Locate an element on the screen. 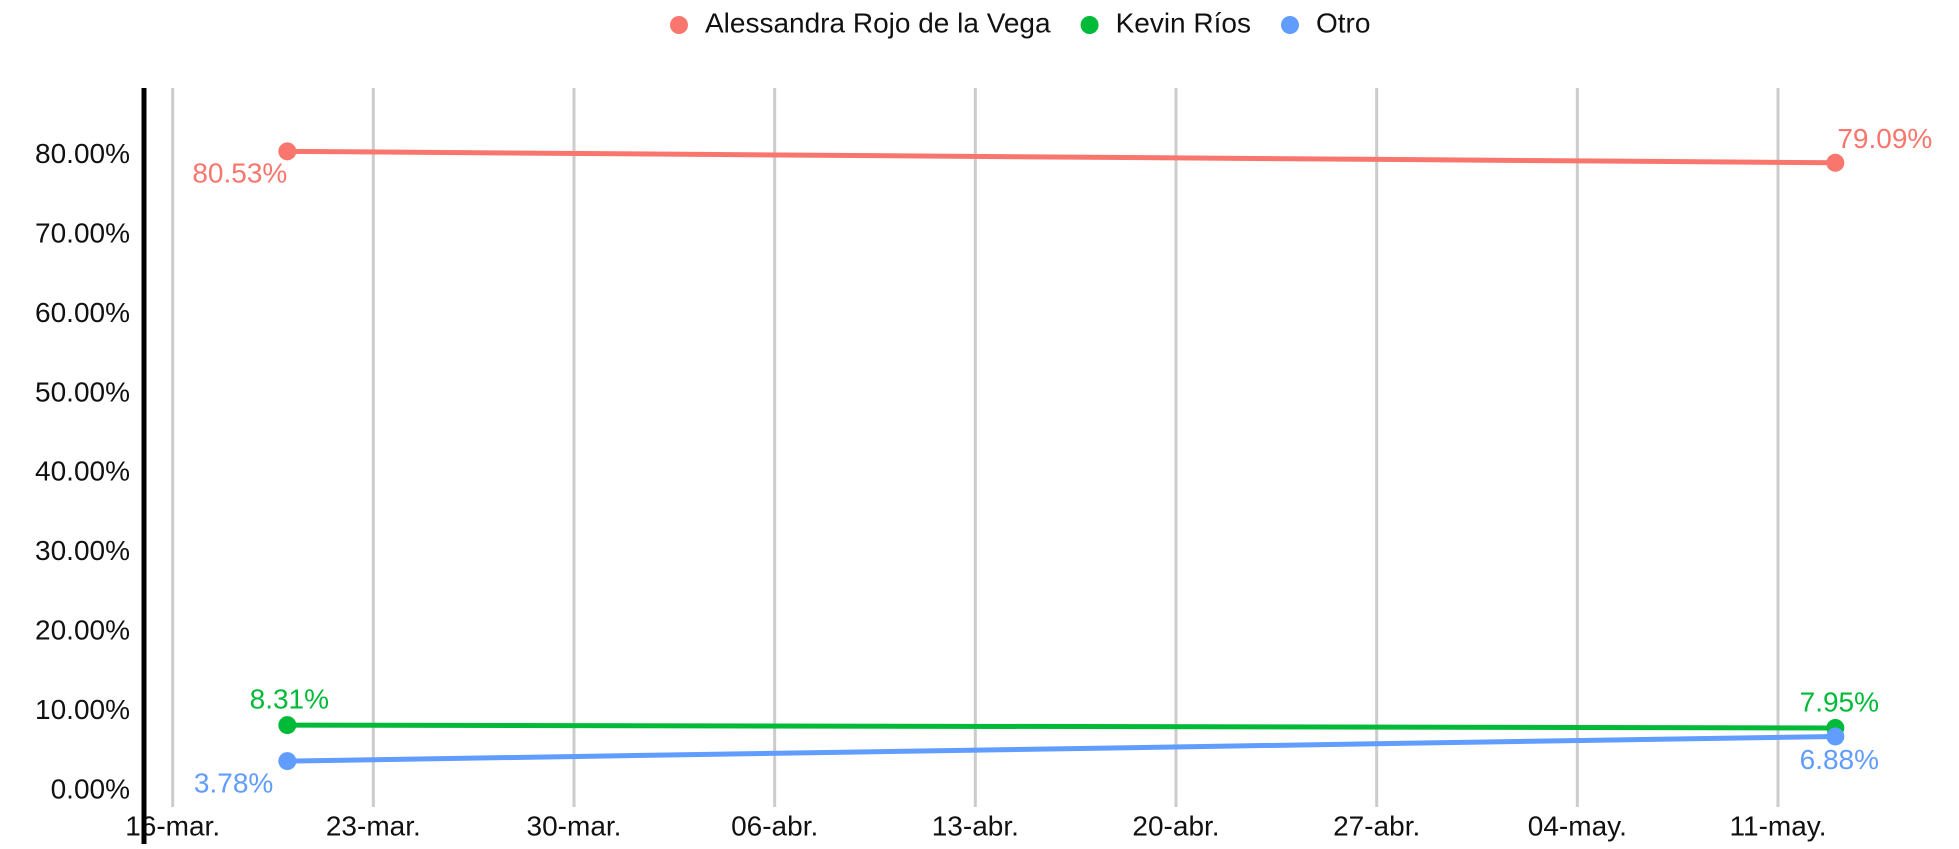 This screenshot has width=1959, height=849. x-tick-label: 13-abr. is located at coordinates (975, 825).